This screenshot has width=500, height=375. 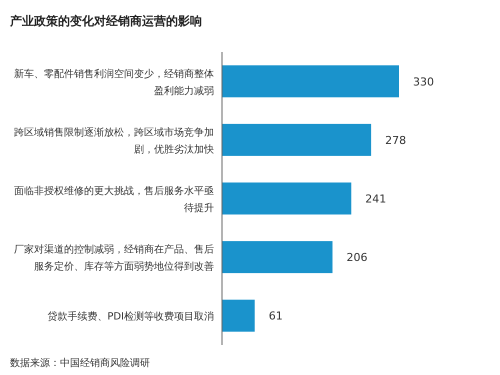 What do you see at coordinates (80, 363) in the screenshot?
I see `source-note: 数据来源：中国经销商风险调研` at bounding box center [80, 363].